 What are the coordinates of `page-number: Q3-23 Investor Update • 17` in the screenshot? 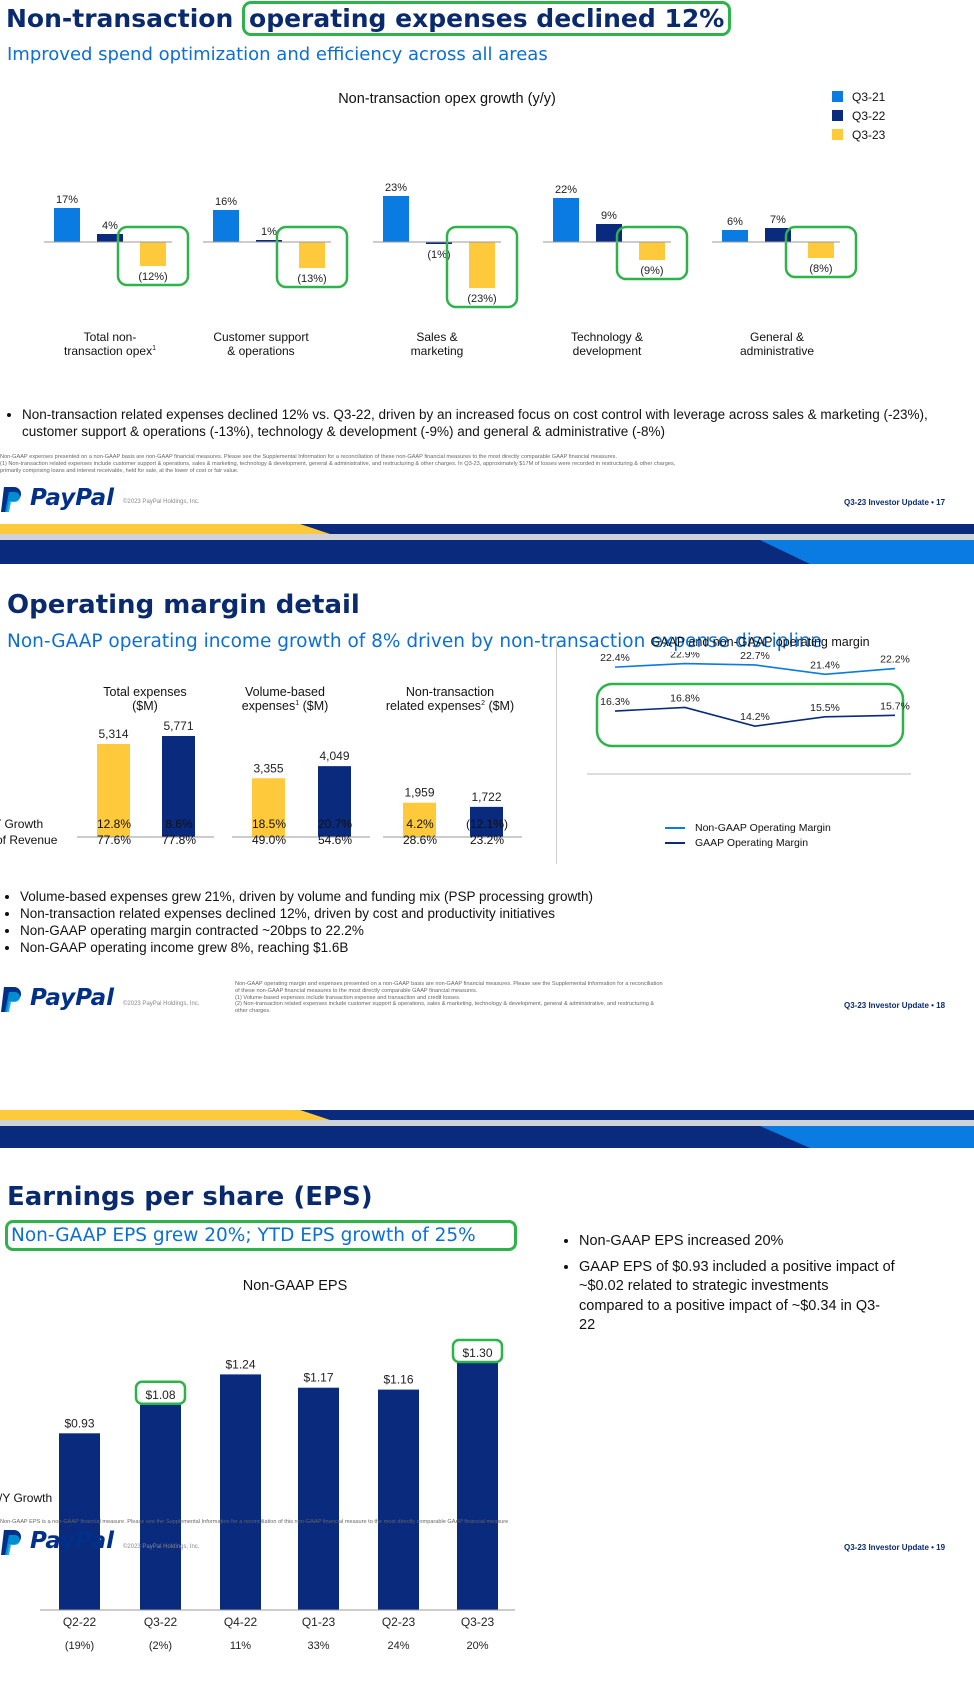 It's located at (895, 502).